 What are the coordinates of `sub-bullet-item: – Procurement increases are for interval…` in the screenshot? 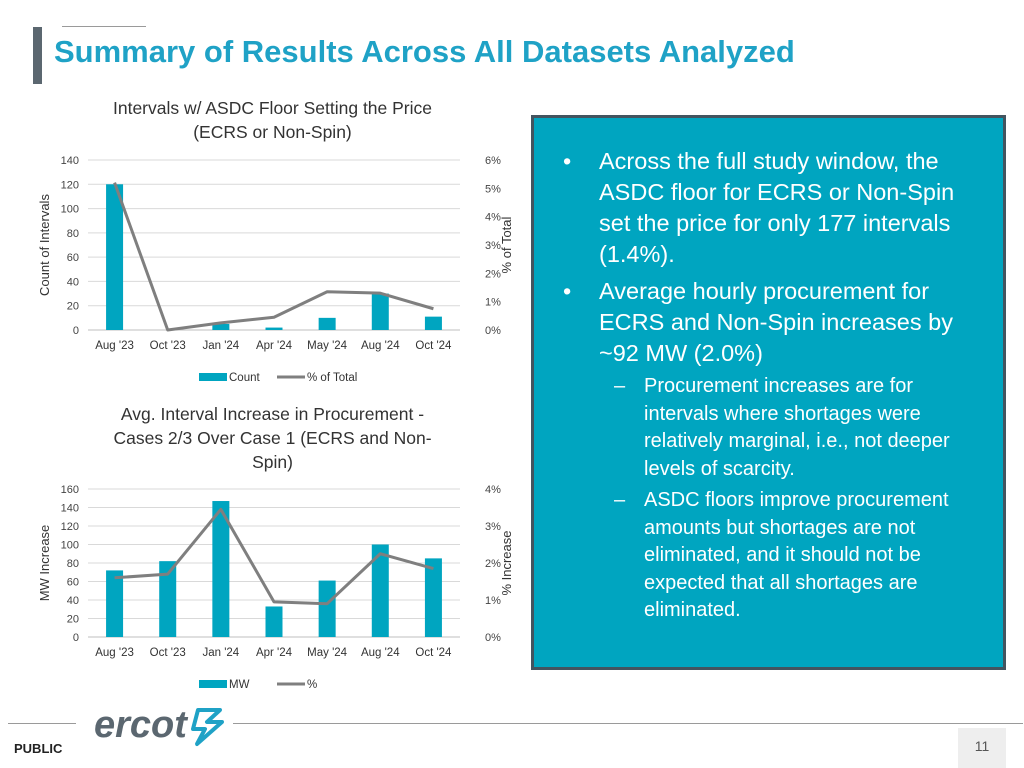 It's located at (794, 428).